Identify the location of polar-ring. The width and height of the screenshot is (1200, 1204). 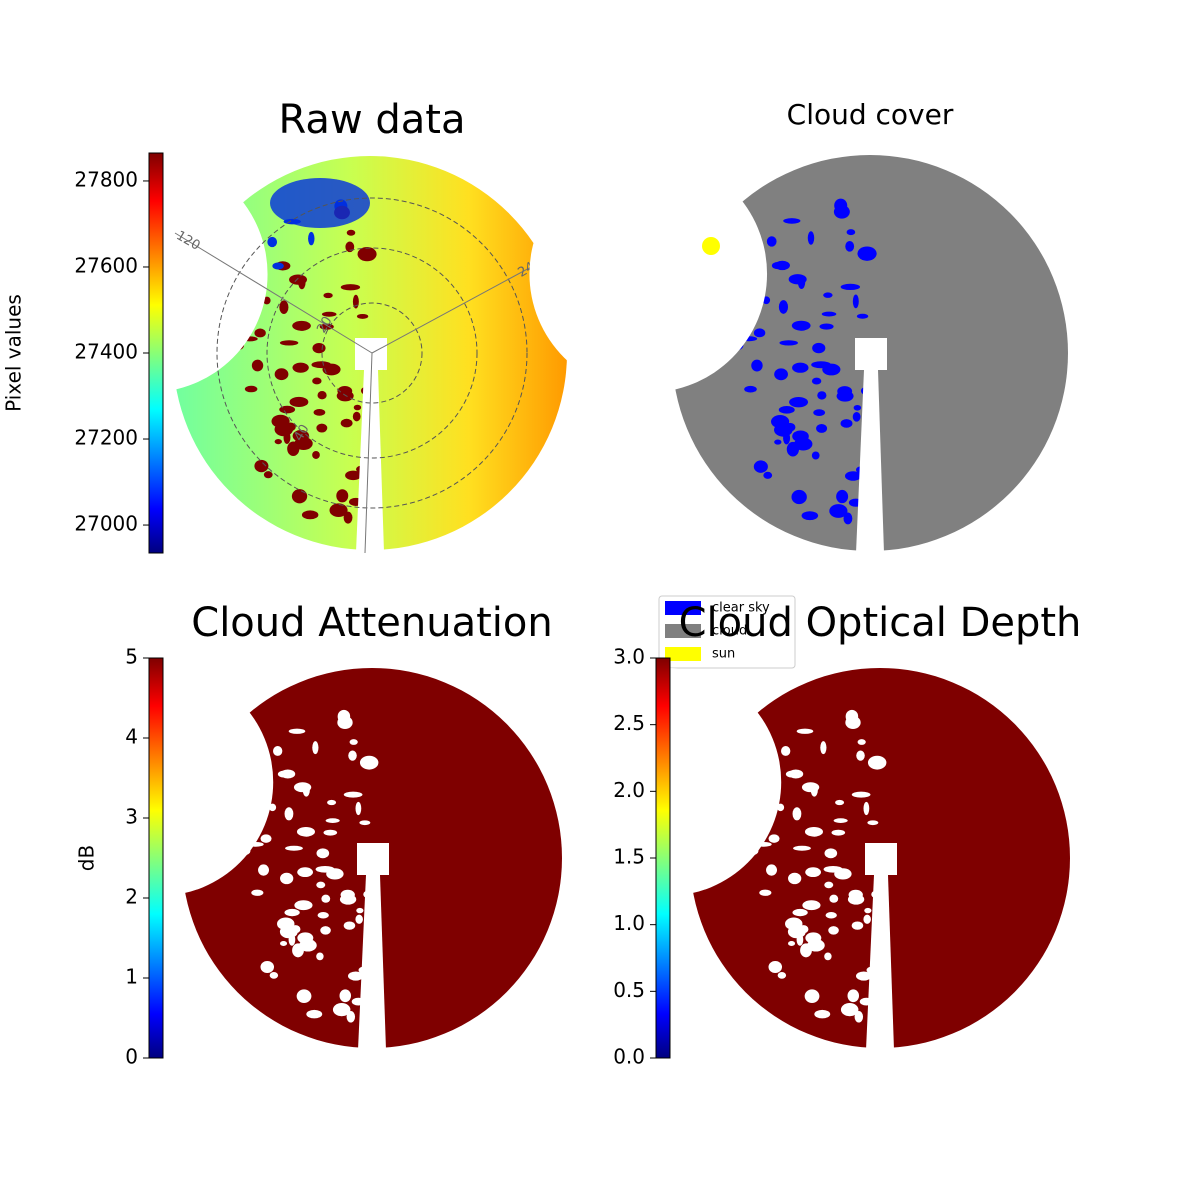
(372, 353).